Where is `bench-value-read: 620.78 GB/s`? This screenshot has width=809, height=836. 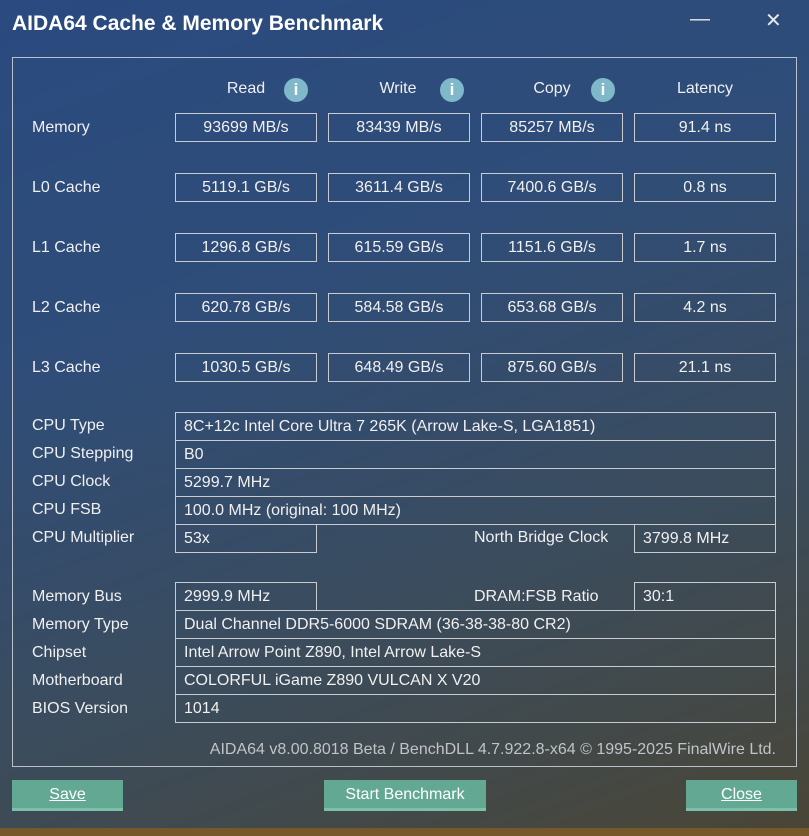
bench-value-read: 620.78 GB/s is located at coordinates (246, 307).